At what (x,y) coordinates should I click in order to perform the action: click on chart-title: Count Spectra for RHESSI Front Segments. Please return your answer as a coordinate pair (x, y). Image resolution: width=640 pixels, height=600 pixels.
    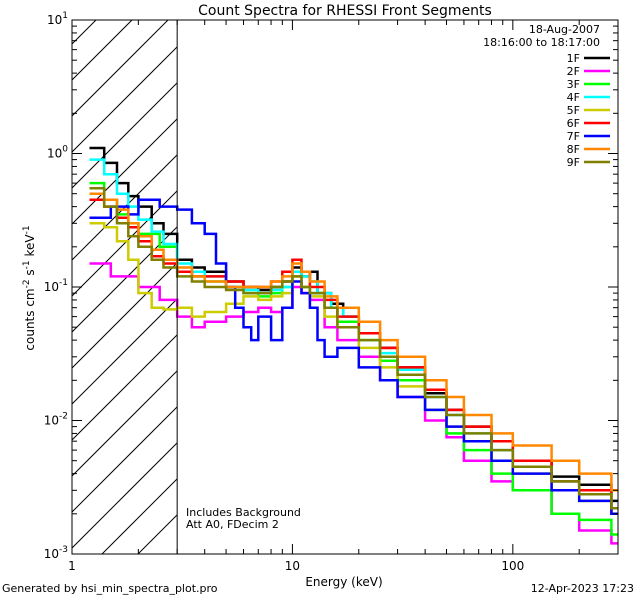
    Looking at the image, I should click on (345, 11).